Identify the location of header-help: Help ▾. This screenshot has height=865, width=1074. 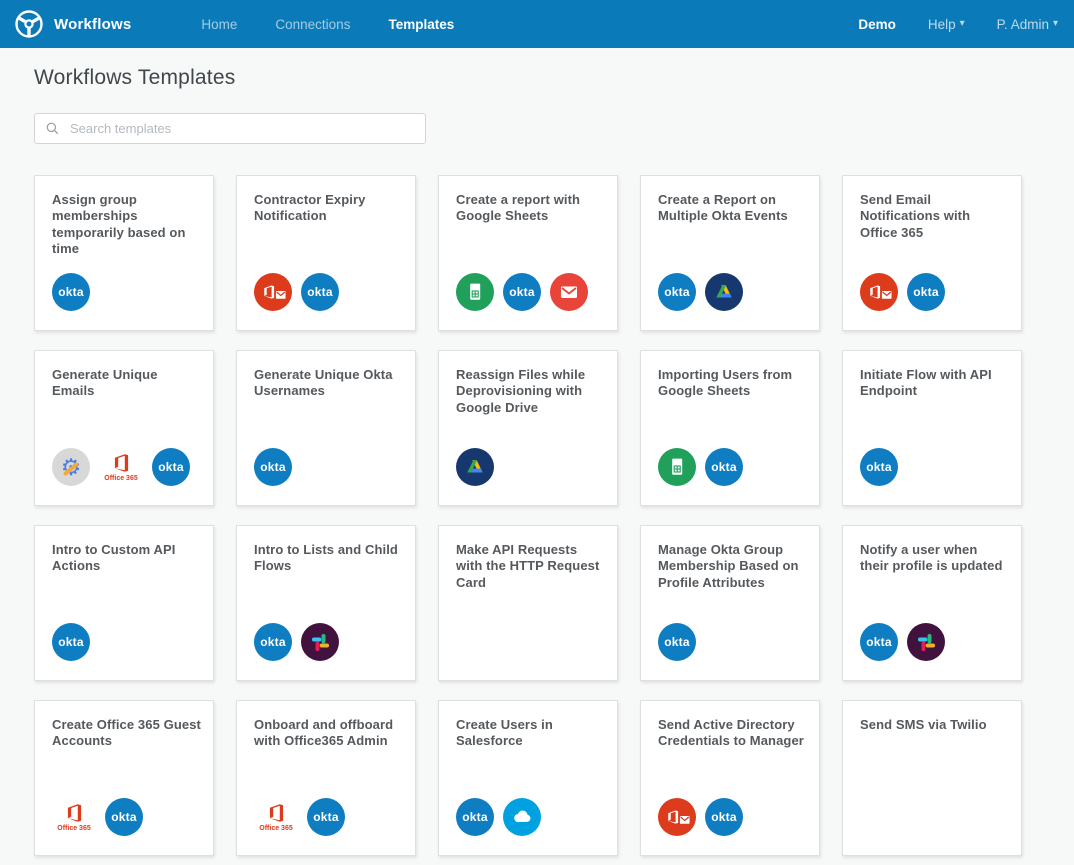
(946, 24).